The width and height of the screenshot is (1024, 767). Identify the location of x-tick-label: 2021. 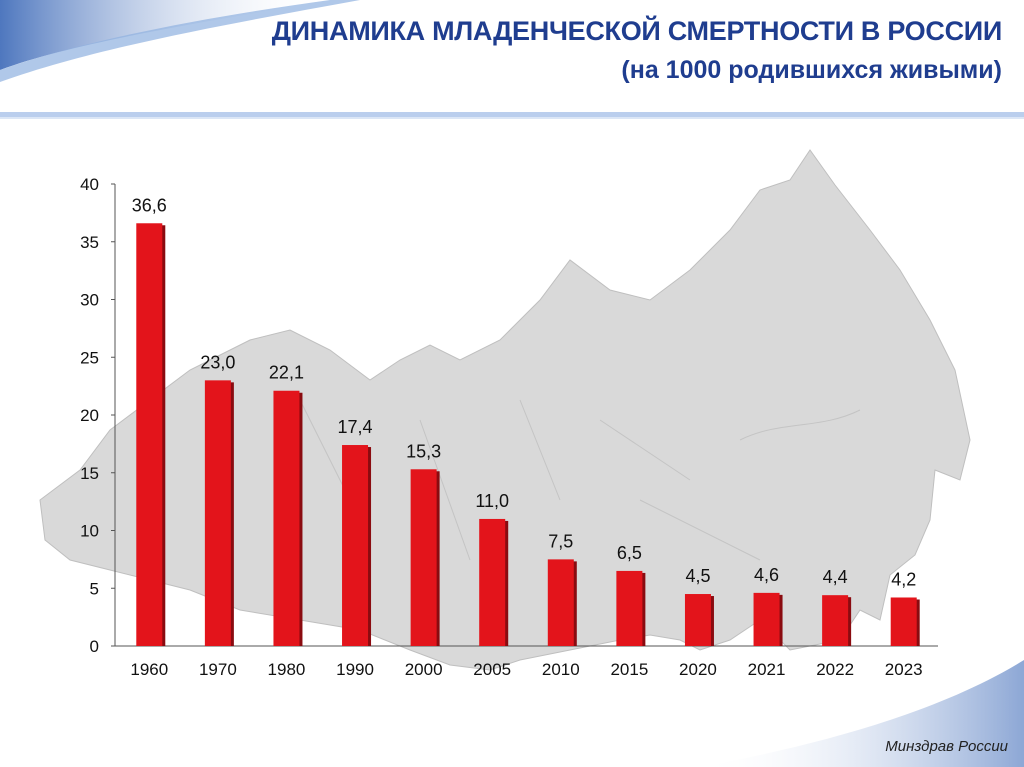
(767, 669).